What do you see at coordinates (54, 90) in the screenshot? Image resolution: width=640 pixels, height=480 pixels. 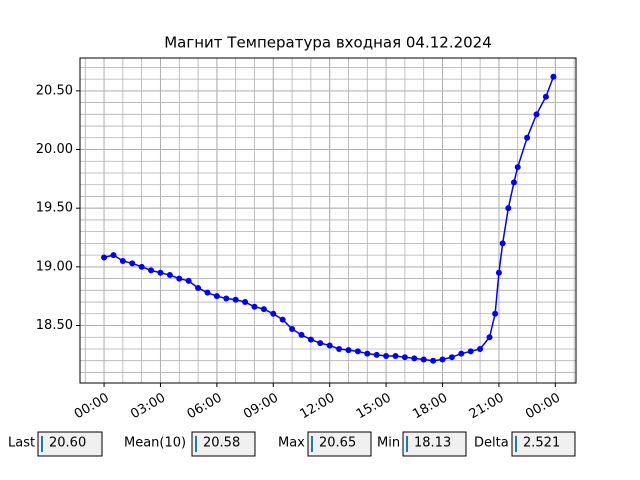 I see `y-tick-label: 20.50` at bounding box center [54, 90].